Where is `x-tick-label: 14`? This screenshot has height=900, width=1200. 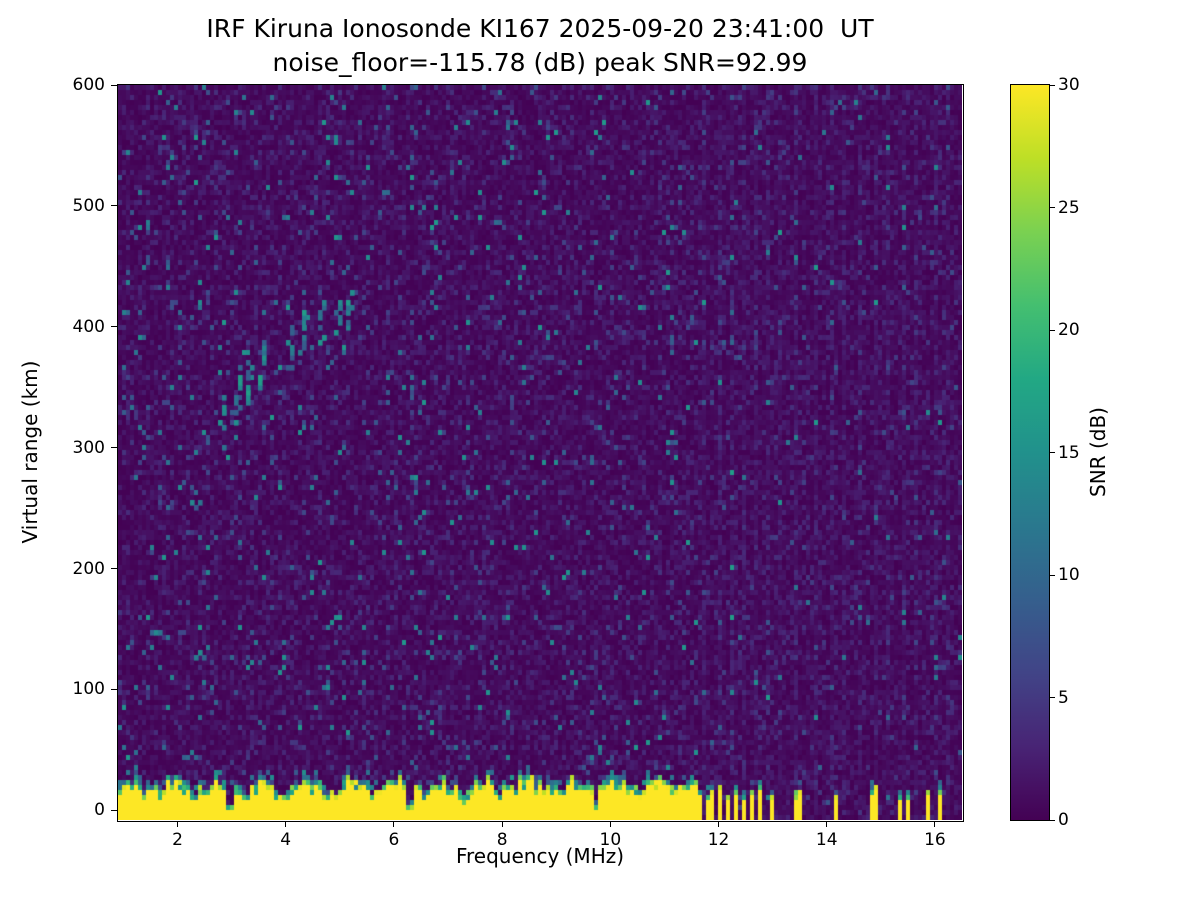 x-tick-label: 14 is located at coordinates (826, 840).